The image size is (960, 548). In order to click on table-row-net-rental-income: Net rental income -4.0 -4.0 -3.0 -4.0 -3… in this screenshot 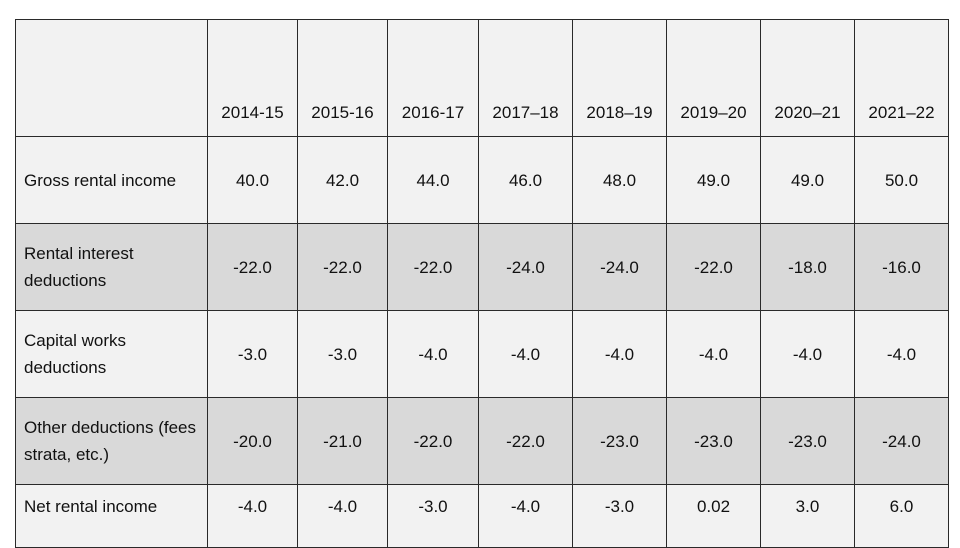, I will do `click(482, 516)`.